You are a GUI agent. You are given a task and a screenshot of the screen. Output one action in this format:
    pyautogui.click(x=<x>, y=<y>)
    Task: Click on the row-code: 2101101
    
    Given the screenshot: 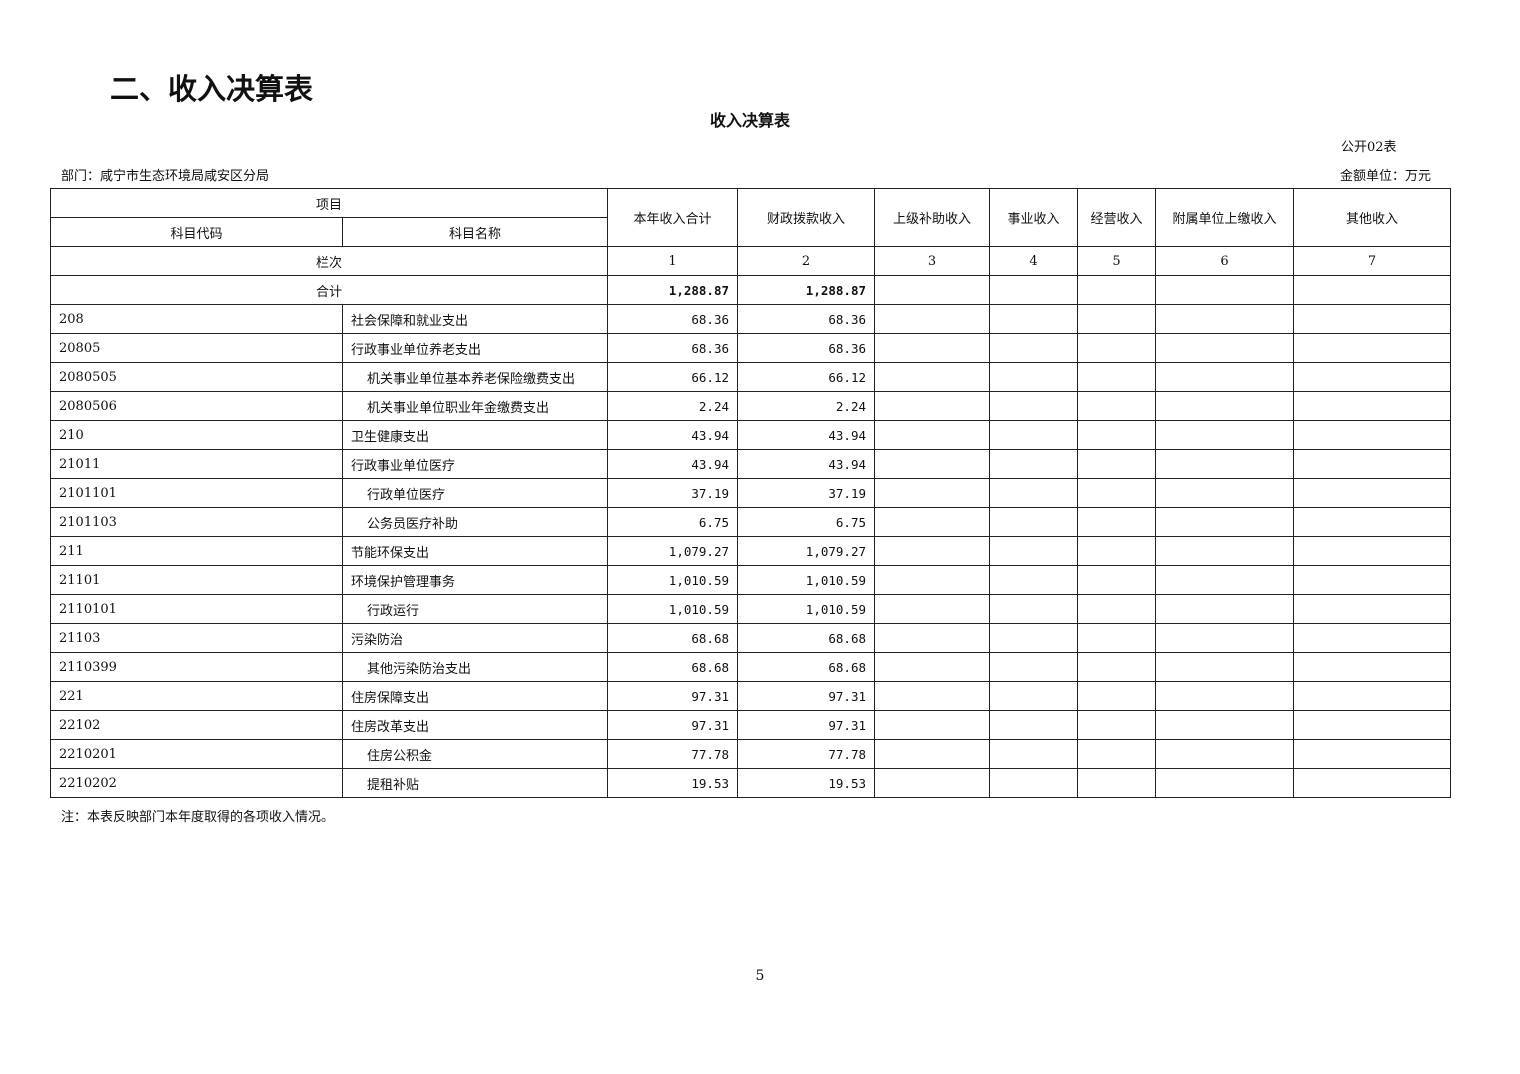 What is the action you would take?
    pyautogui.click(x=196, y=493)
    